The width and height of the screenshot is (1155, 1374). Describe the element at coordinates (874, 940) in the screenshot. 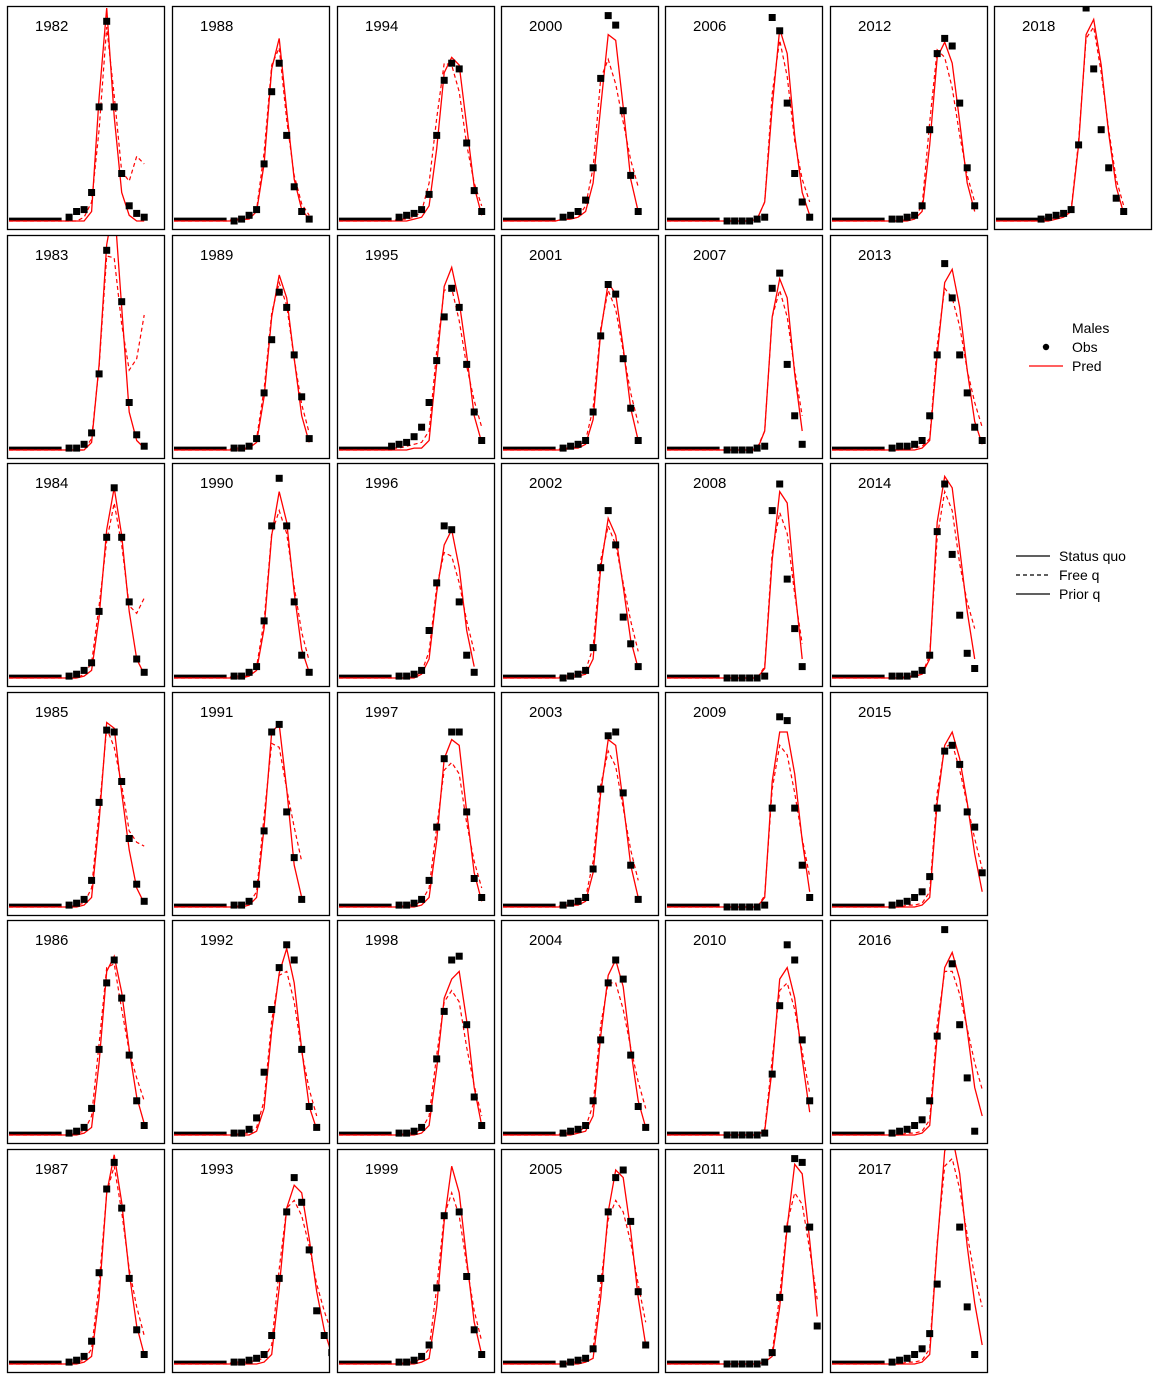

I see `panel-year-label: 2016` at that location.